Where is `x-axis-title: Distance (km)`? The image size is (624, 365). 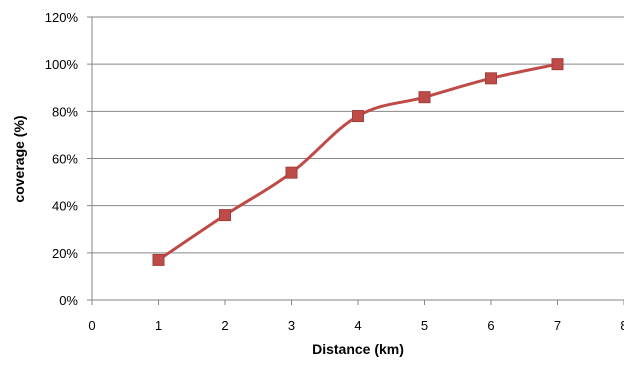 x-axis-title: Distance (km) is located at coordinates (358, 349).